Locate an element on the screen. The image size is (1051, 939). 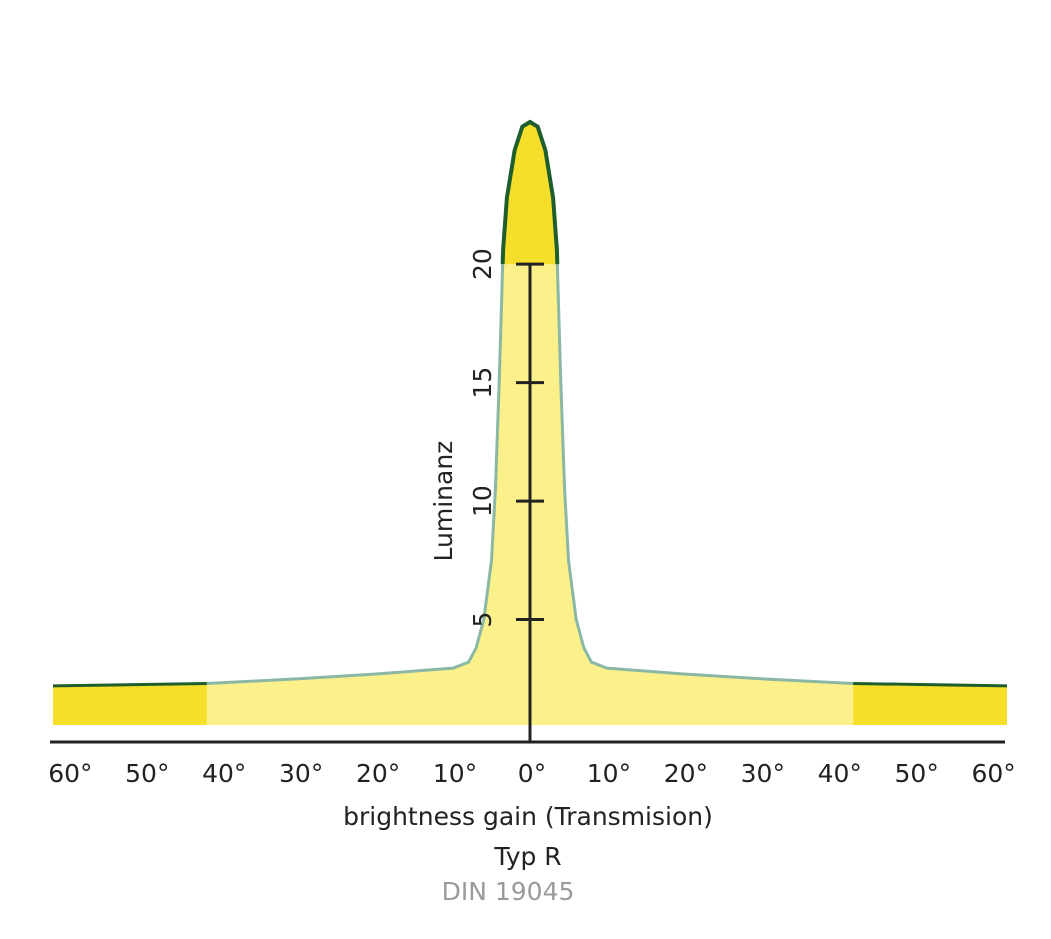
area-highlight is located at coordinates (530, 193).